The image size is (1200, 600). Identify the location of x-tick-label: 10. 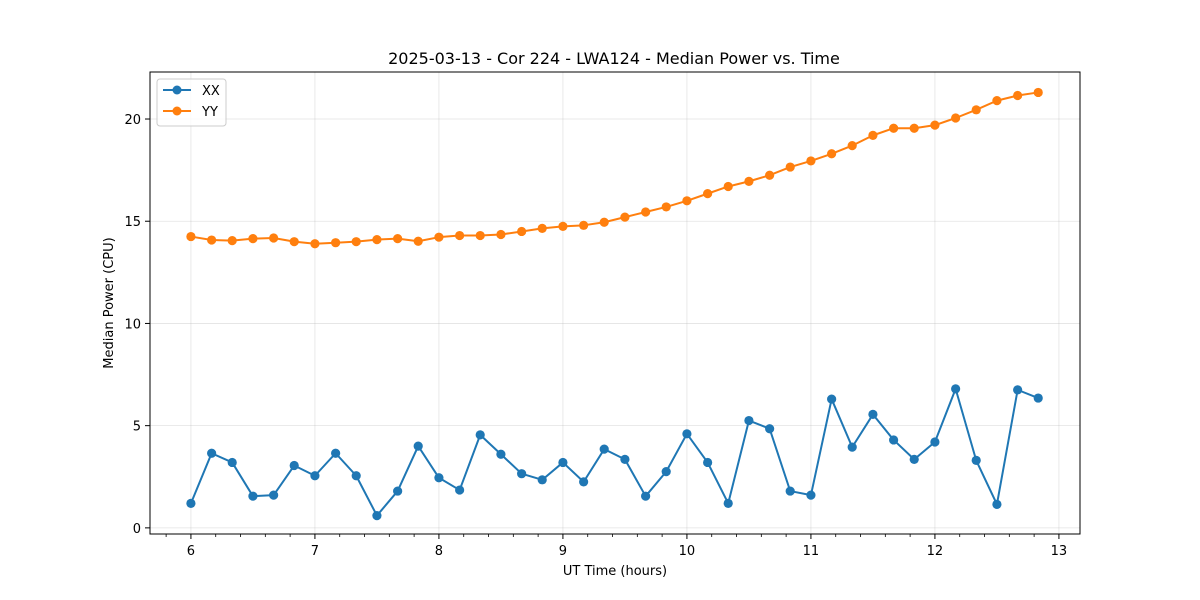
(687, 551).